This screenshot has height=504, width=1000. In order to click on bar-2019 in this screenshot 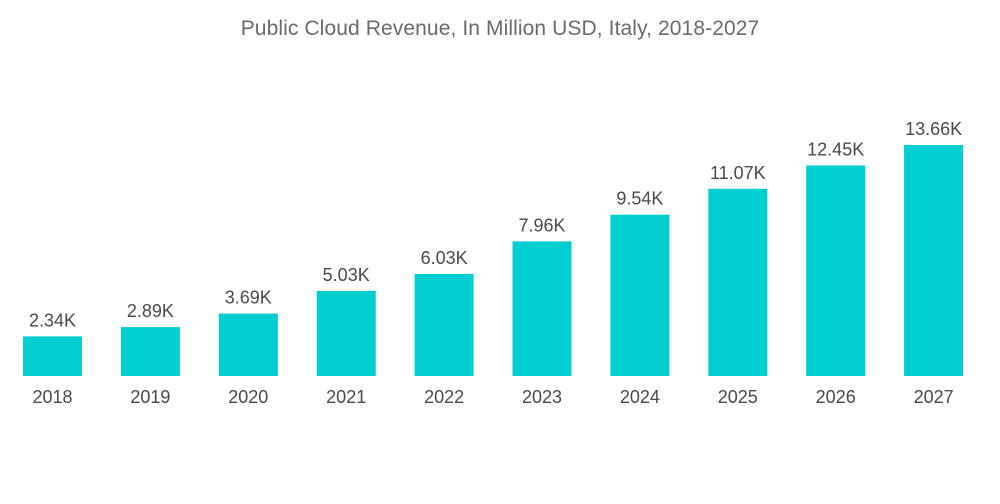, I will do `click(150, 351)`.